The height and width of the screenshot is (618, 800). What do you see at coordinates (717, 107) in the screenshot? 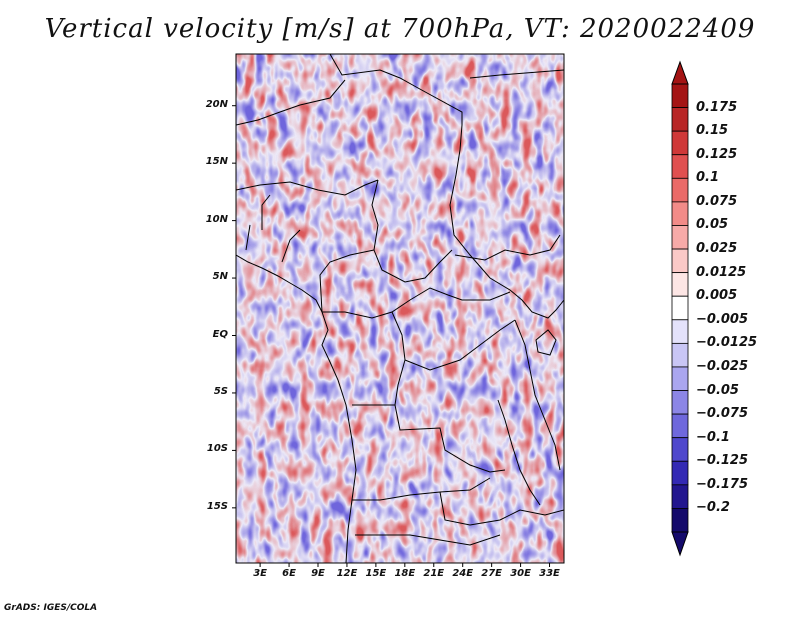
I see `colorbar-label: 0.175` at bounding box center [717, 107].